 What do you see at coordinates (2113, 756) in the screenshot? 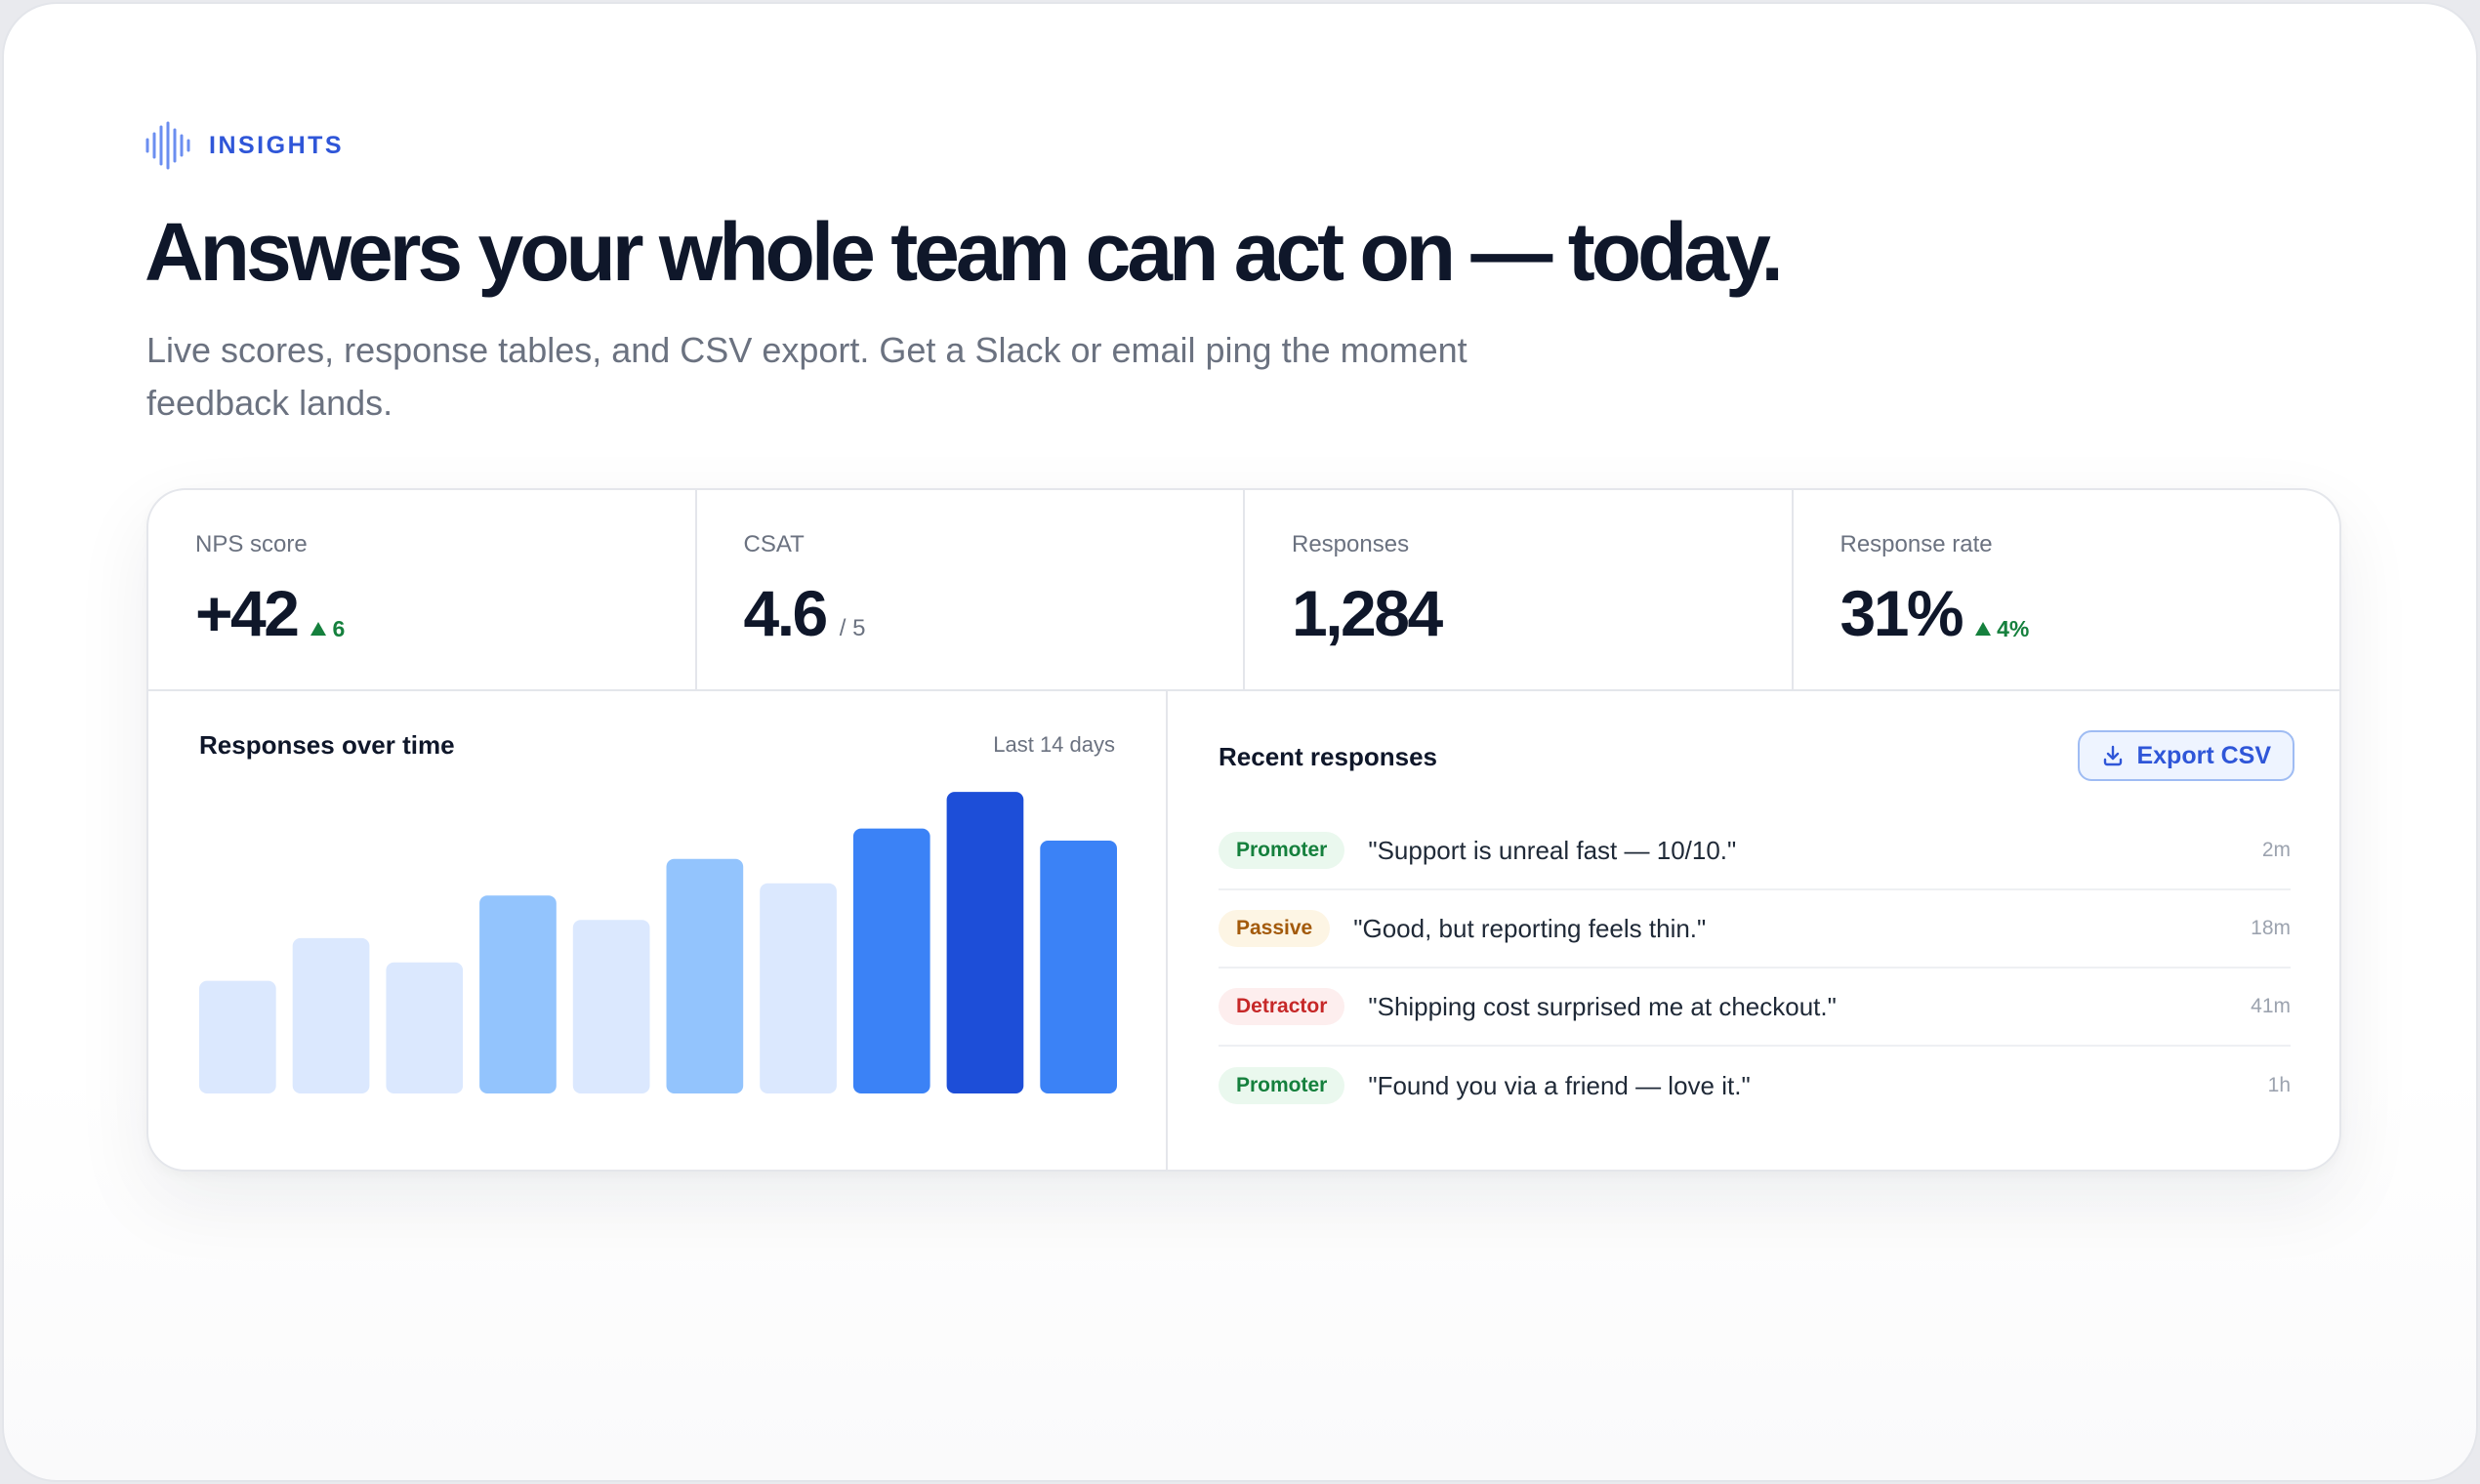
I see `download-icon` at bounding box center [2113, 756].